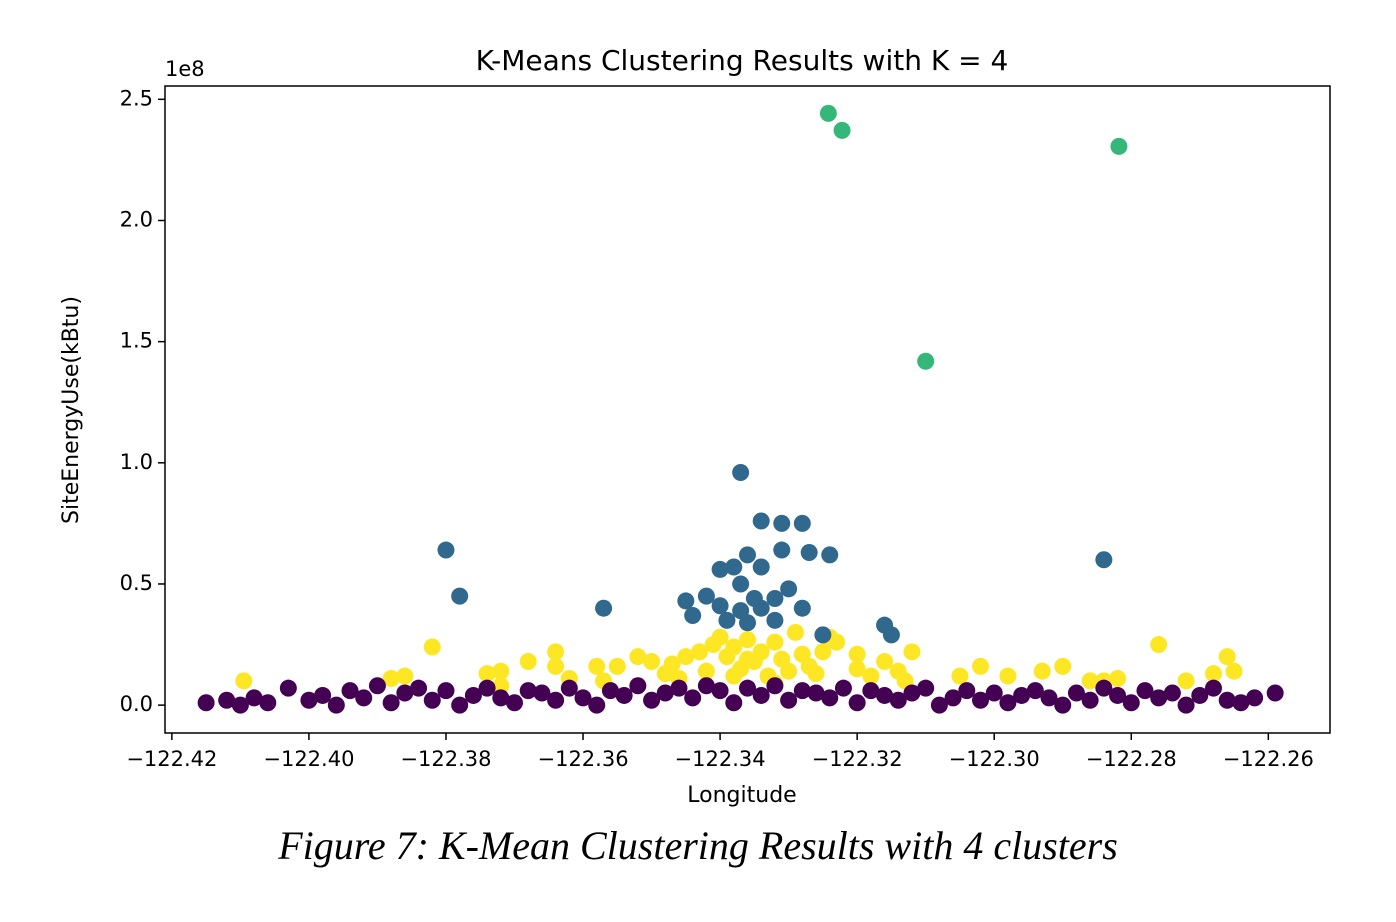 Image resolution: width=1396 pixels, height=922 pixels. I want to click on y-offset-label: 1e8, so click(185, 69).